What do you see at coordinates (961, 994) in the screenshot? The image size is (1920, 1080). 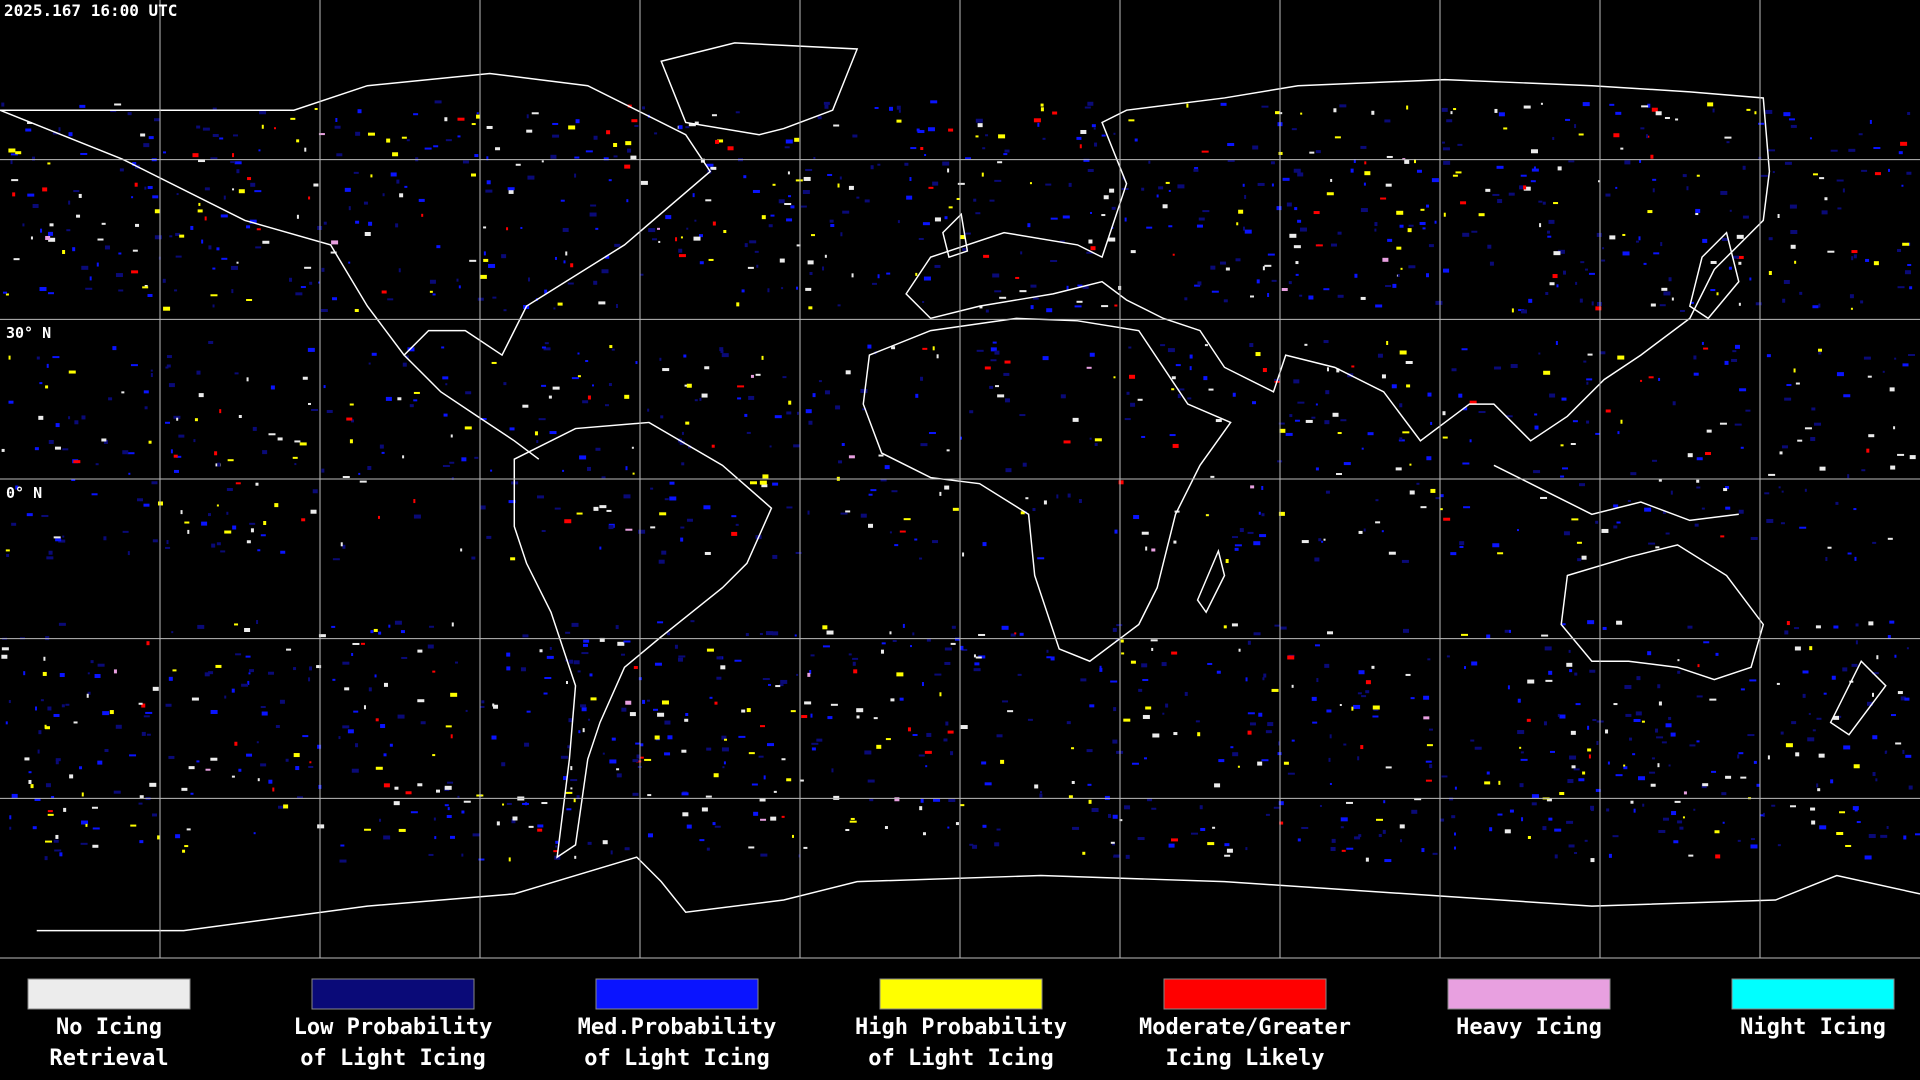 I see `legend-swatch` at bounding box center [961, 994].